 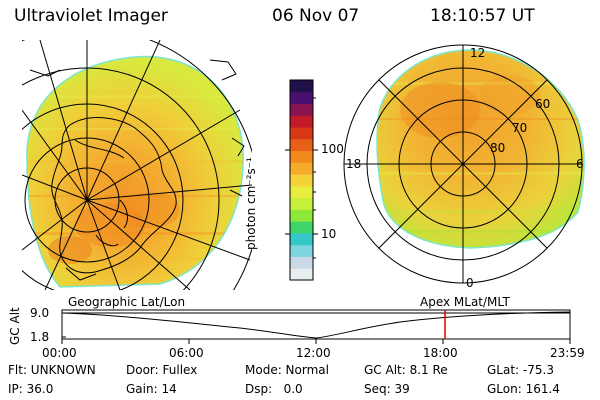 I want to click on gain-status: Gain: 14, so click(x=151, y=389).